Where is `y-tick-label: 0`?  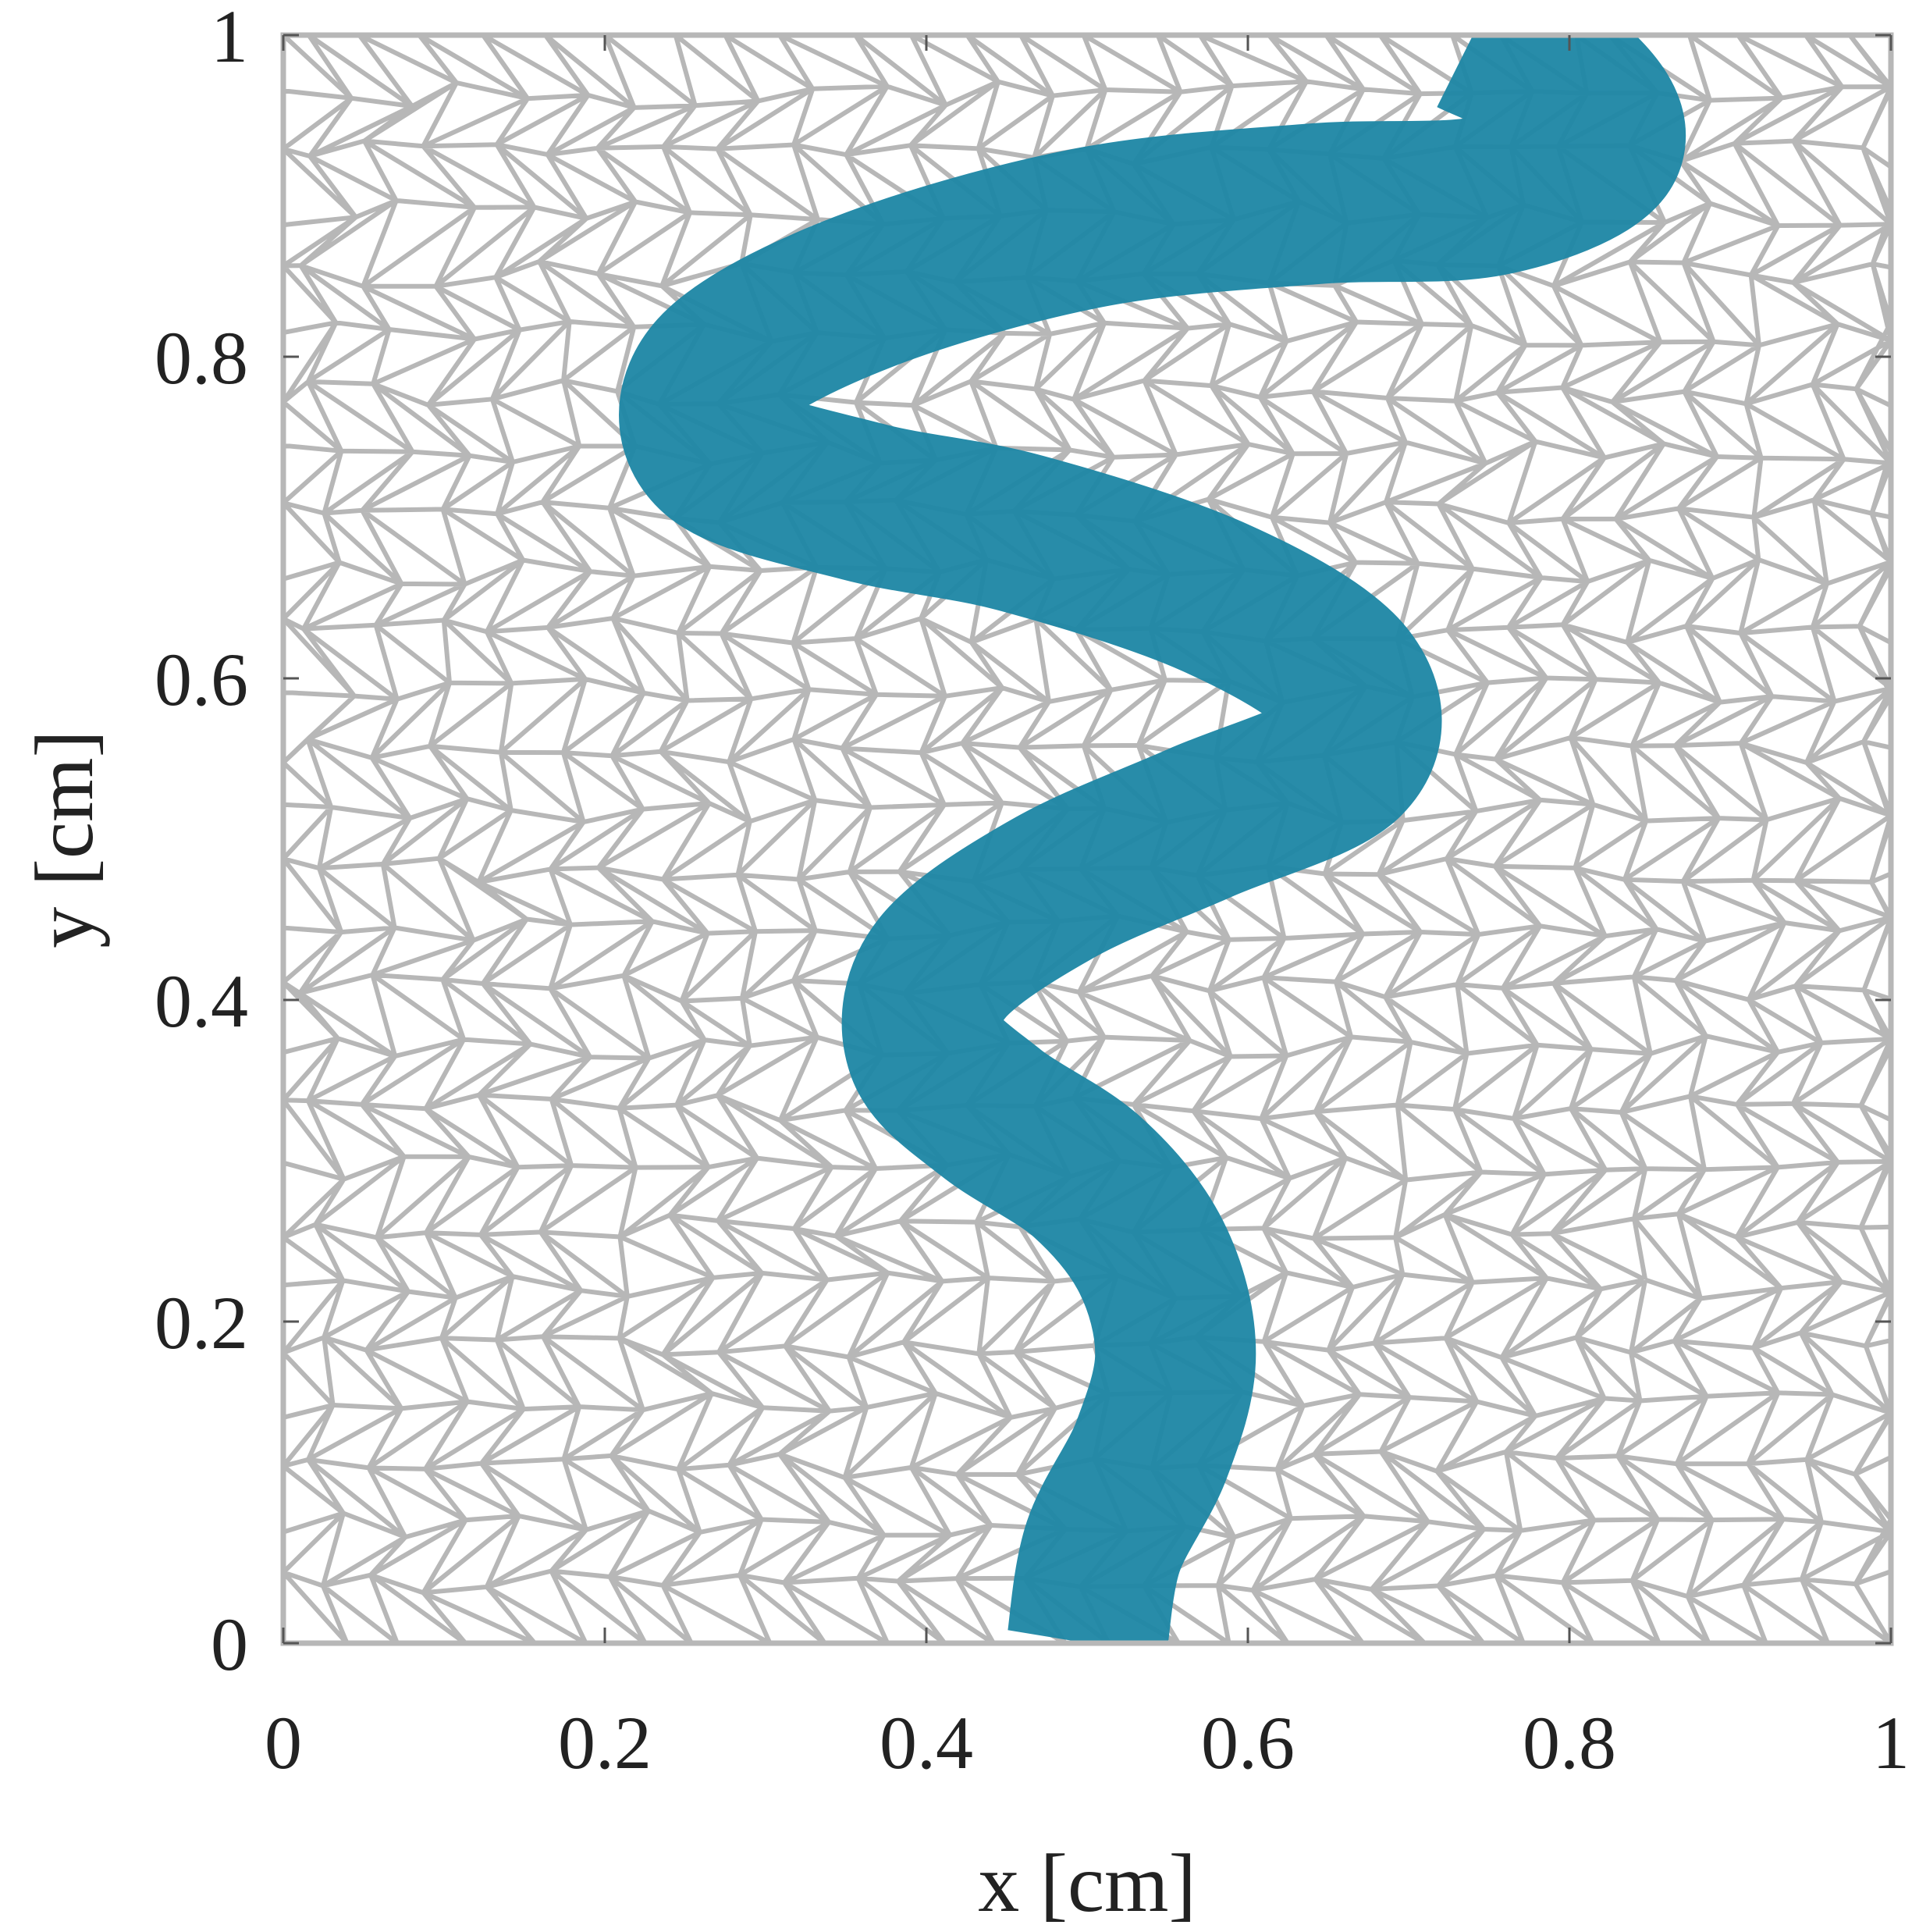 y-tick-label: 0 is located at coordinates (230, 1644).